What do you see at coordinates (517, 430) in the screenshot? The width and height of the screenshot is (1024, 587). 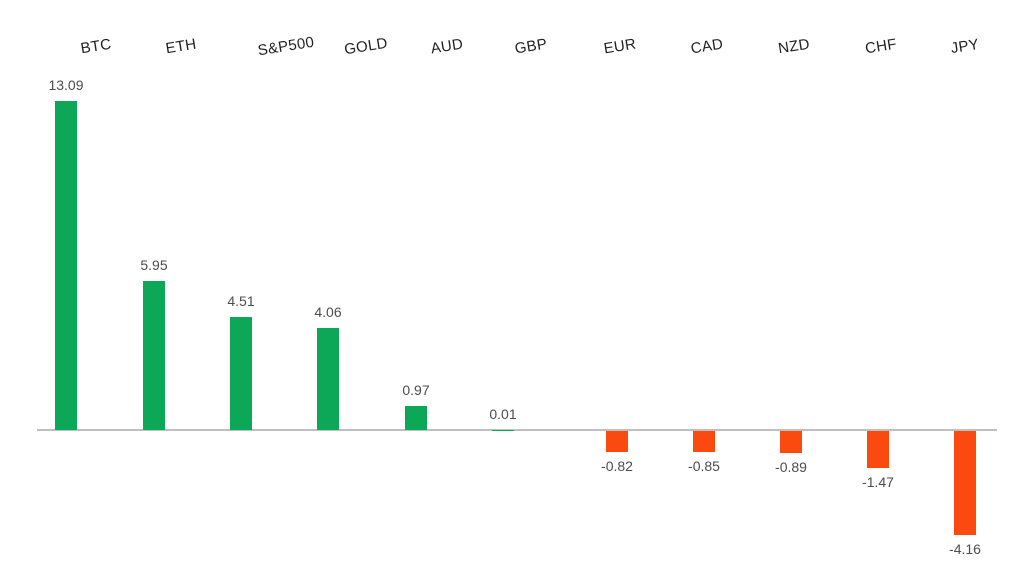 I see `x-axis-line` at bounding box center [517, 430].